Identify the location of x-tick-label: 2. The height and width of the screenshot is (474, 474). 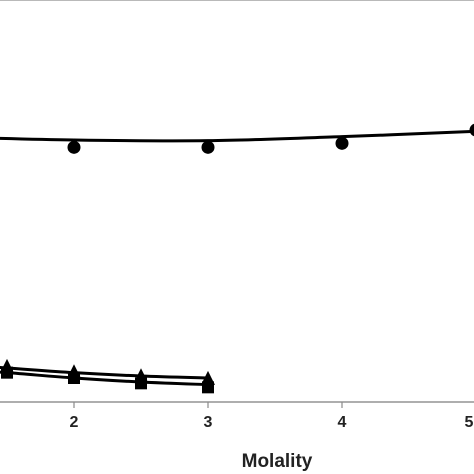
(74, 422).